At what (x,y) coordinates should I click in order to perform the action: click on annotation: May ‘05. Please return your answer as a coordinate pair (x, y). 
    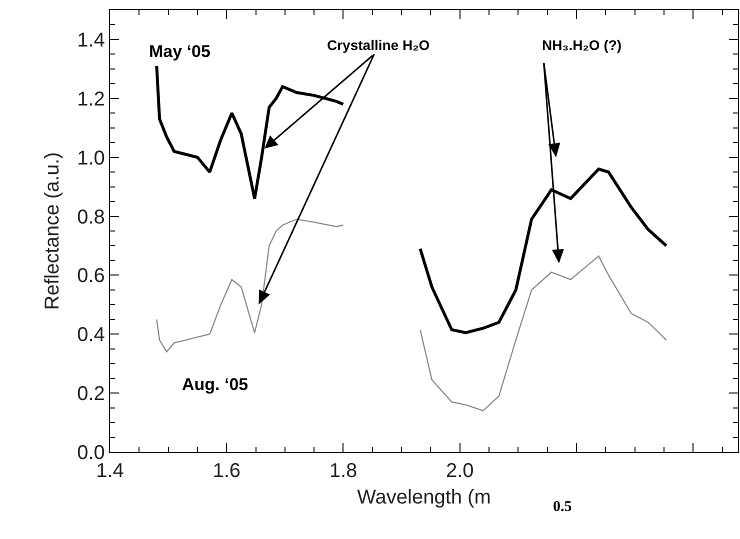
    Looking at the image, I should click on (179, 51).